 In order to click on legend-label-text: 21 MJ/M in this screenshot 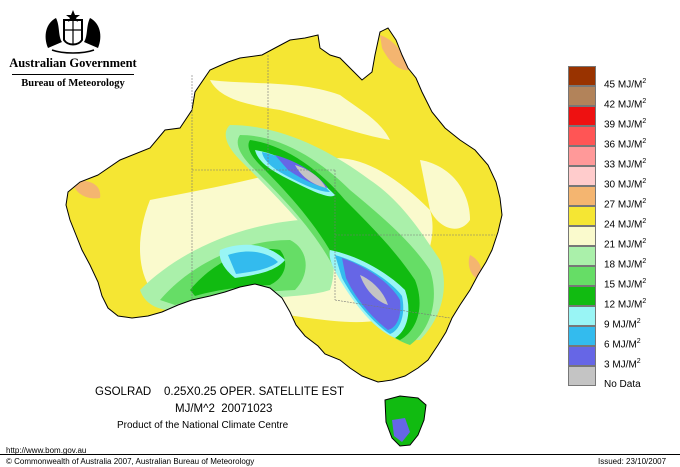, I will do `click(623, 245)`.